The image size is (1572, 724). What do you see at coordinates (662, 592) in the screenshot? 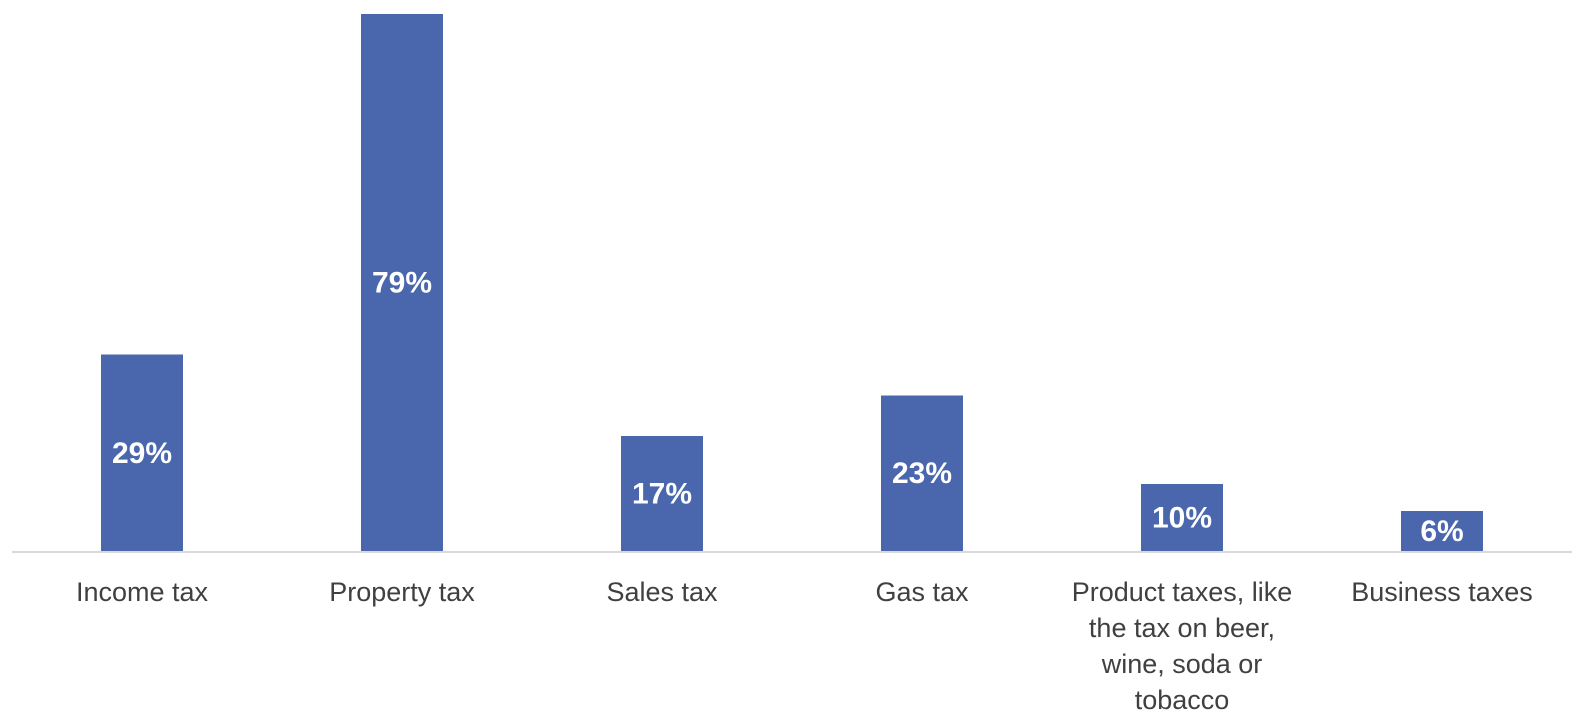
I see `category-label-2: Sales tax` at bounding box center [662, 592].